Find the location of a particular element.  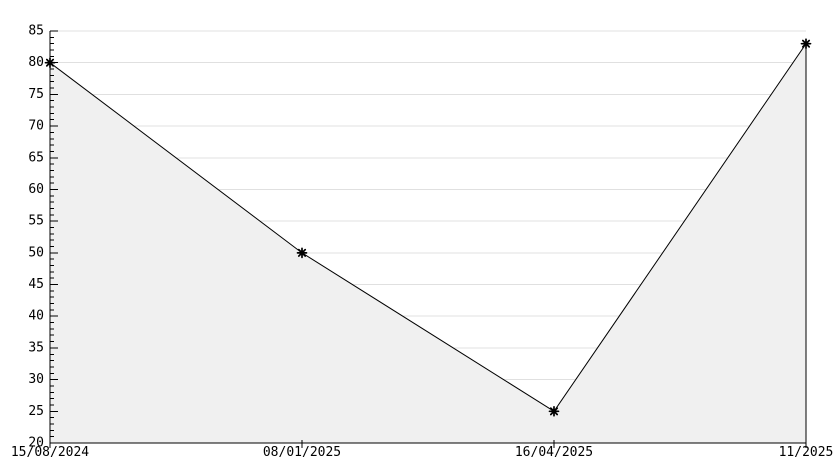

x-tick-label: 16/04/2025 is located at coordinates (554, 452).